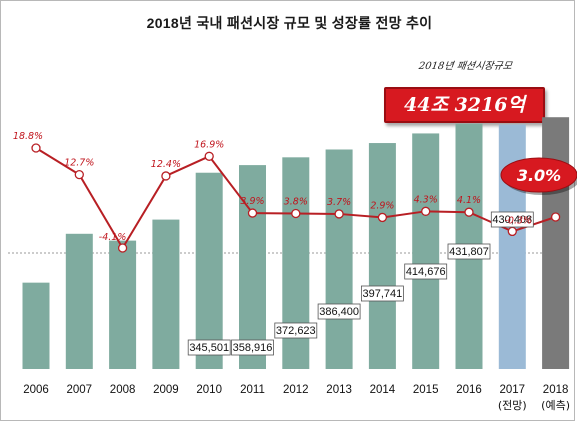  I want to click on growth-callout-bubble, so click(538, 175).